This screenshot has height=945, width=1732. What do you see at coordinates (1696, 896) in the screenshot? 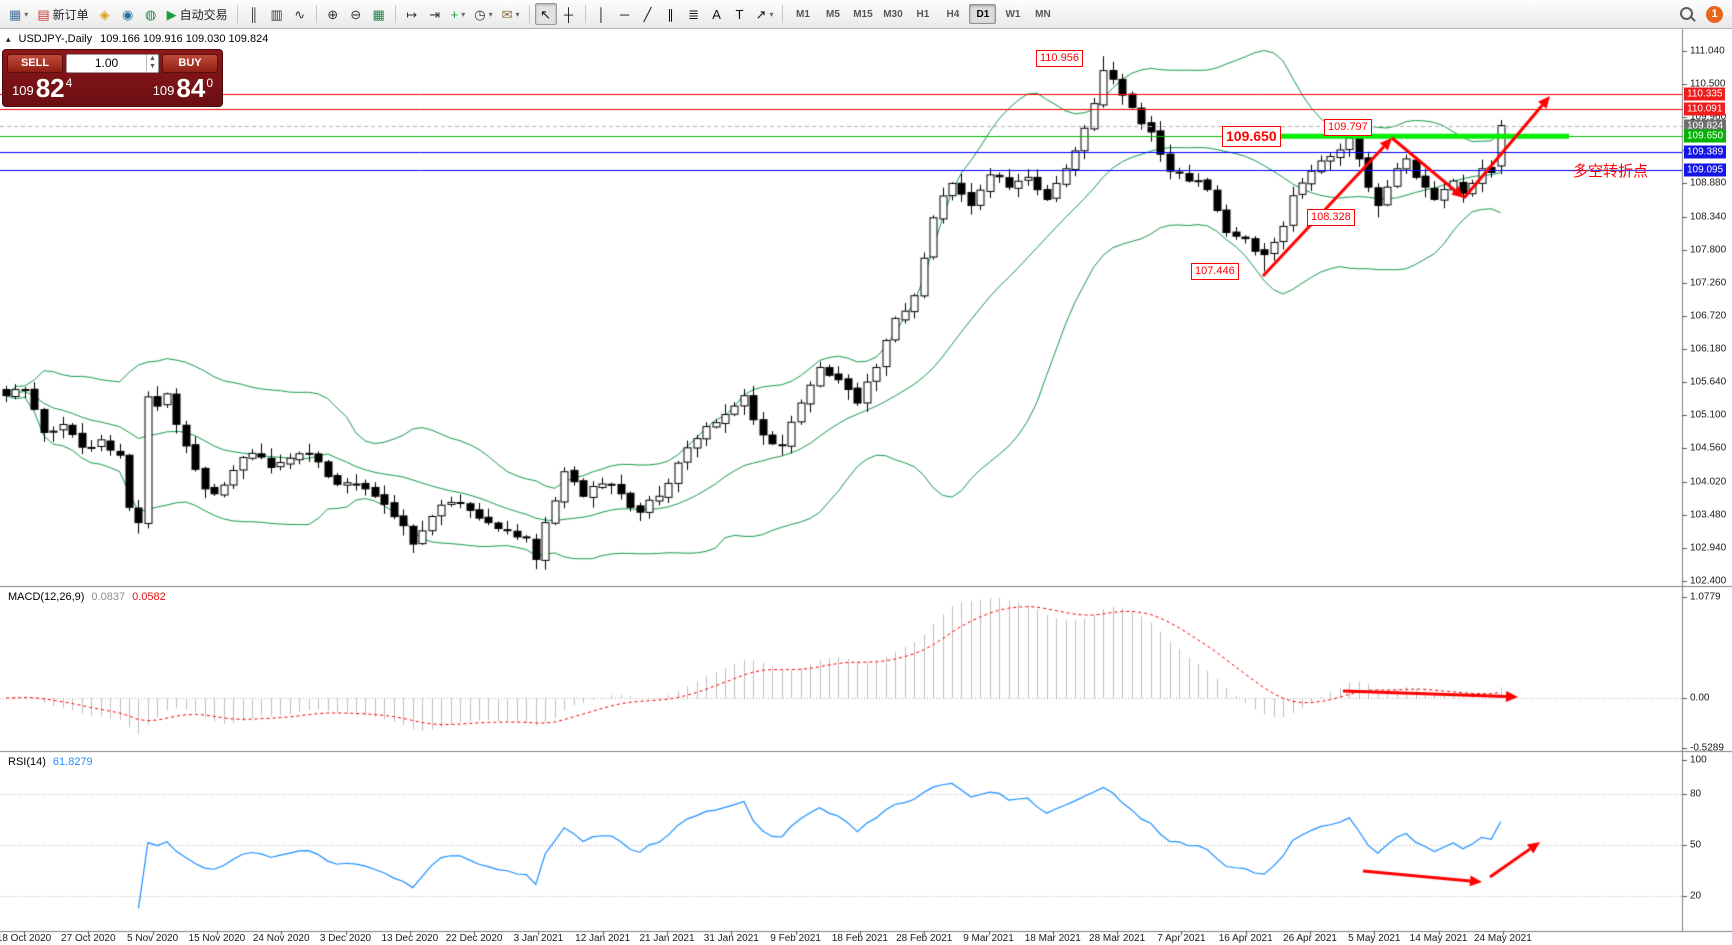
I see `rsi-tick: 20` at bounding box center [1696, 896].